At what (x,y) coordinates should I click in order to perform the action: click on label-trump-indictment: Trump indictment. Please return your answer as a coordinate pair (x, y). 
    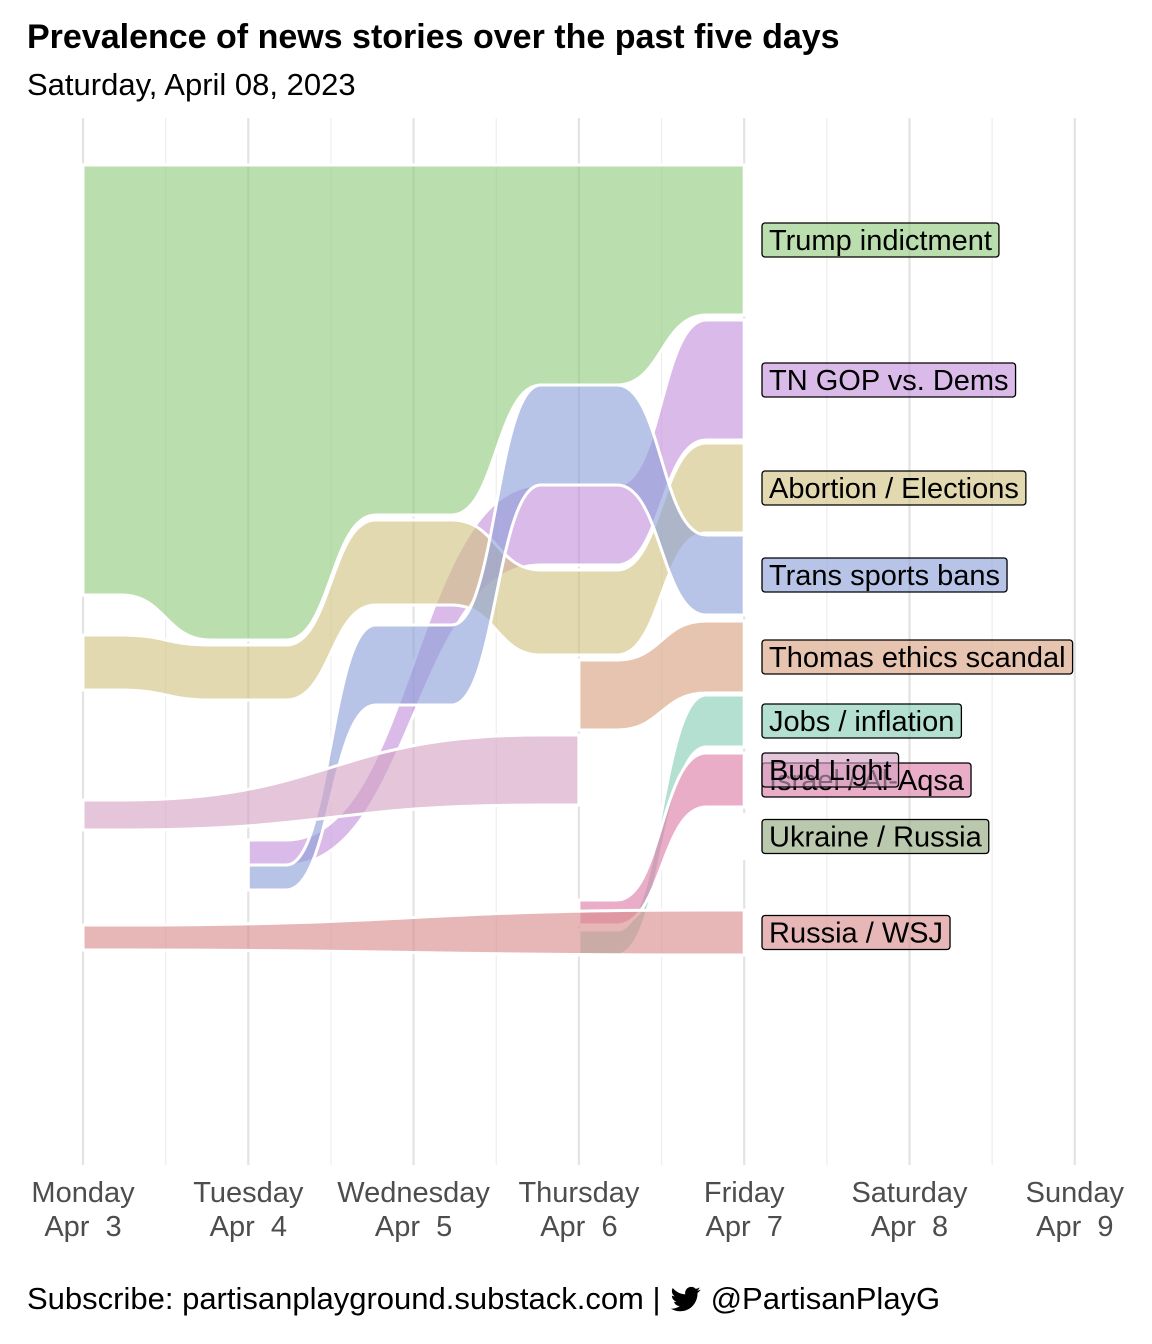
    Looking at the image, I should click on (880, 240).